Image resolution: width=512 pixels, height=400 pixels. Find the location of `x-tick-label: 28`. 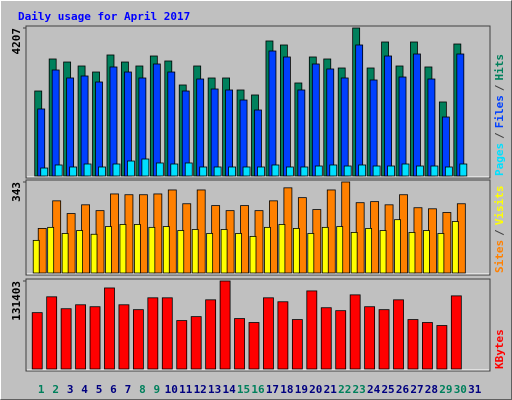

x-tick-label: 28 is located at coordinates (431, 389).